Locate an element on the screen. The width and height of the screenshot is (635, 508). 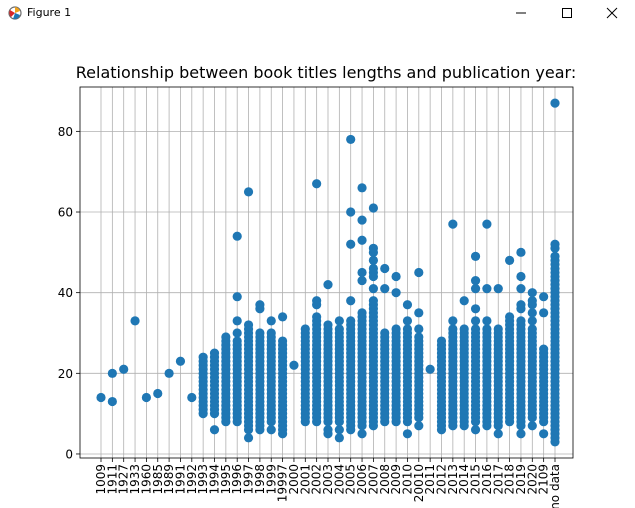
x-tick-label: 1999 is located at coordinates (271, 479).